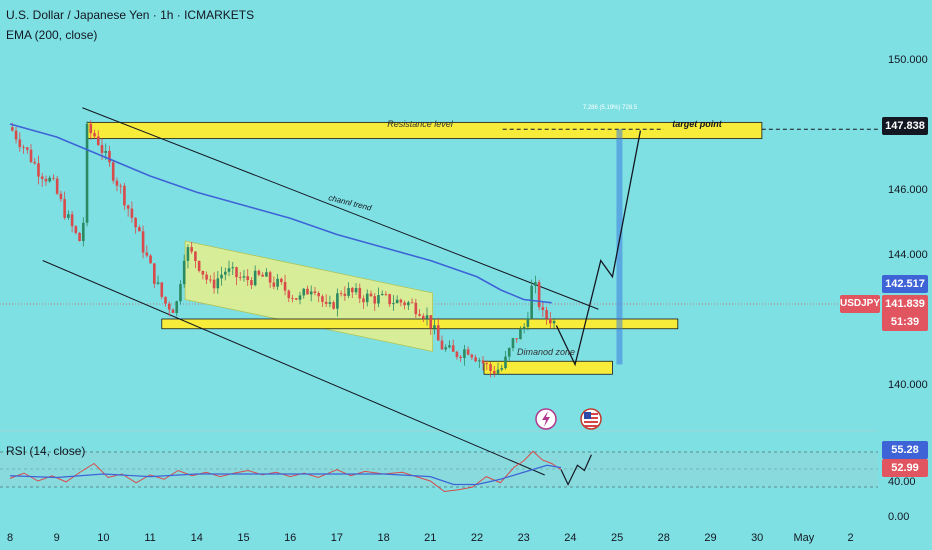  I want to click on demand-zone-label: Dimanod zone, so click(546, 352).